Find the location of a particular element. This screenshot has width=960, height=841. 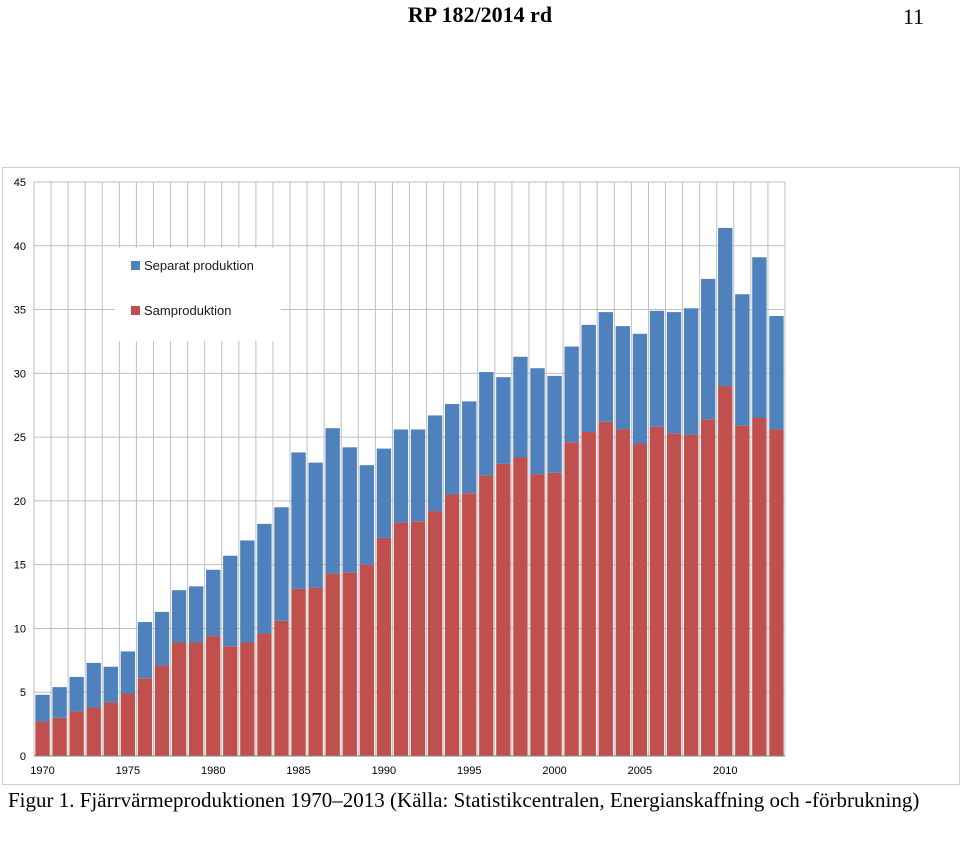

bar-separat-produktion-1978 is located at coordinates (179, 616).